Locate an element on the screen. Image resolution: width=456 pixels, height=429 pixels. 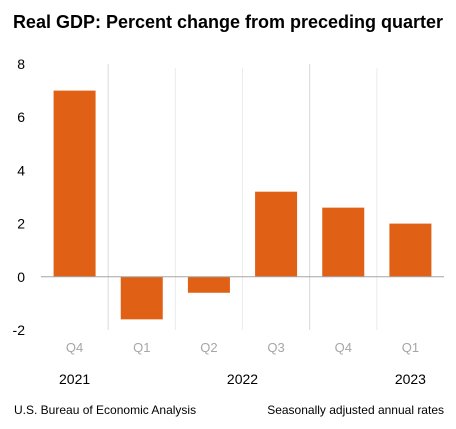
x-axis-year-labels: 2021 2022 2023 is located at coordinates (242, 379).